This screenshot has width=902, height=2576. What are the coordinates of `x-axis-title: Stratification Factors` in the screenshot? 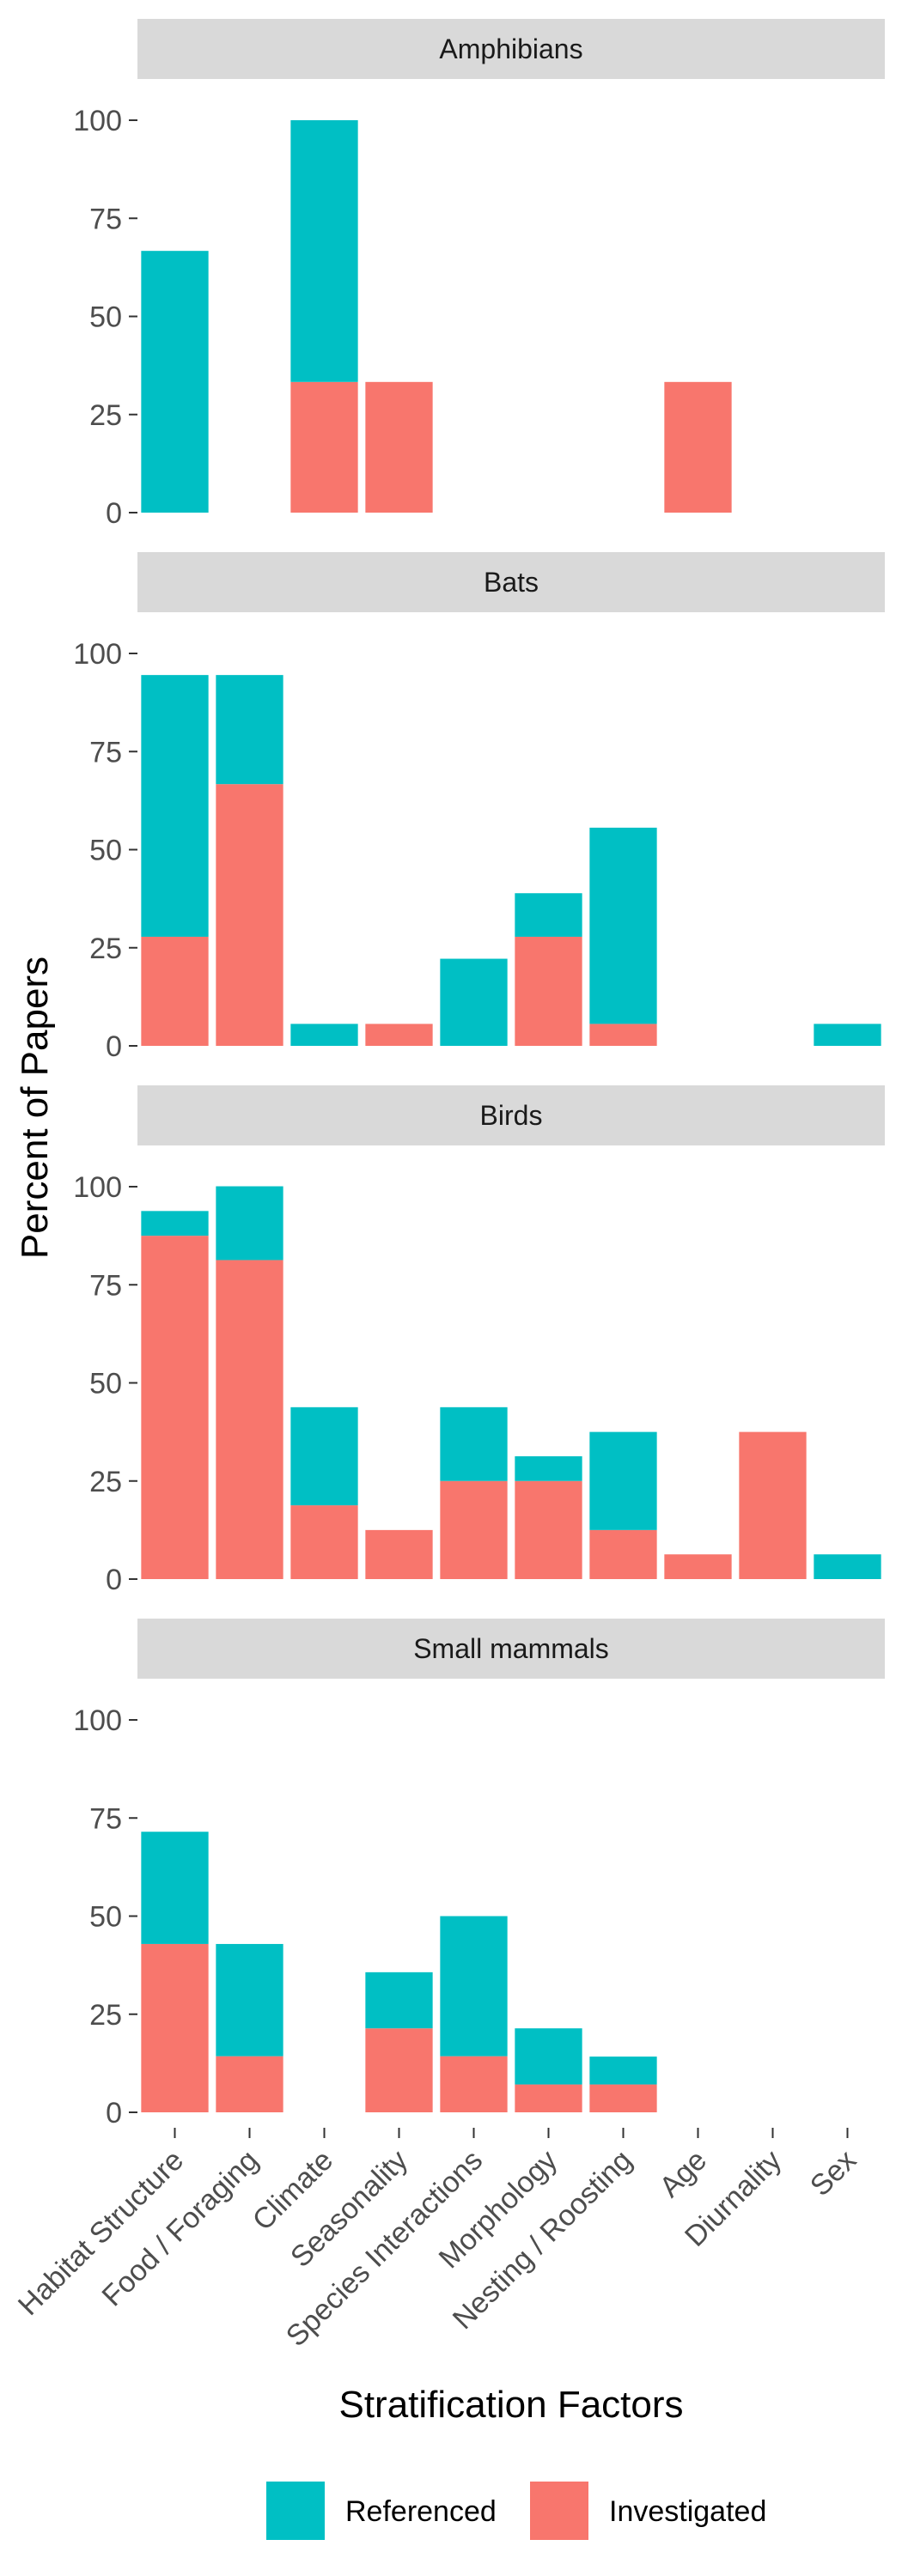 It's located at (510, 2405).